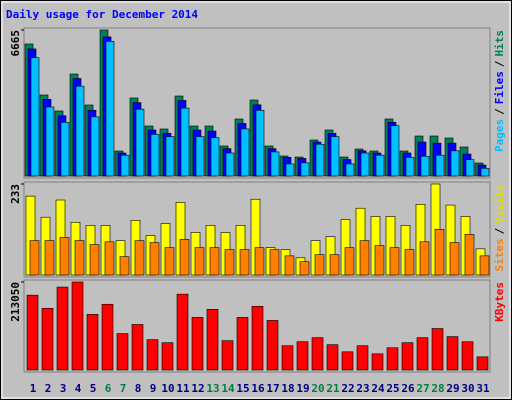  I want to click on legend-entry: Pages, so click(499, 135).